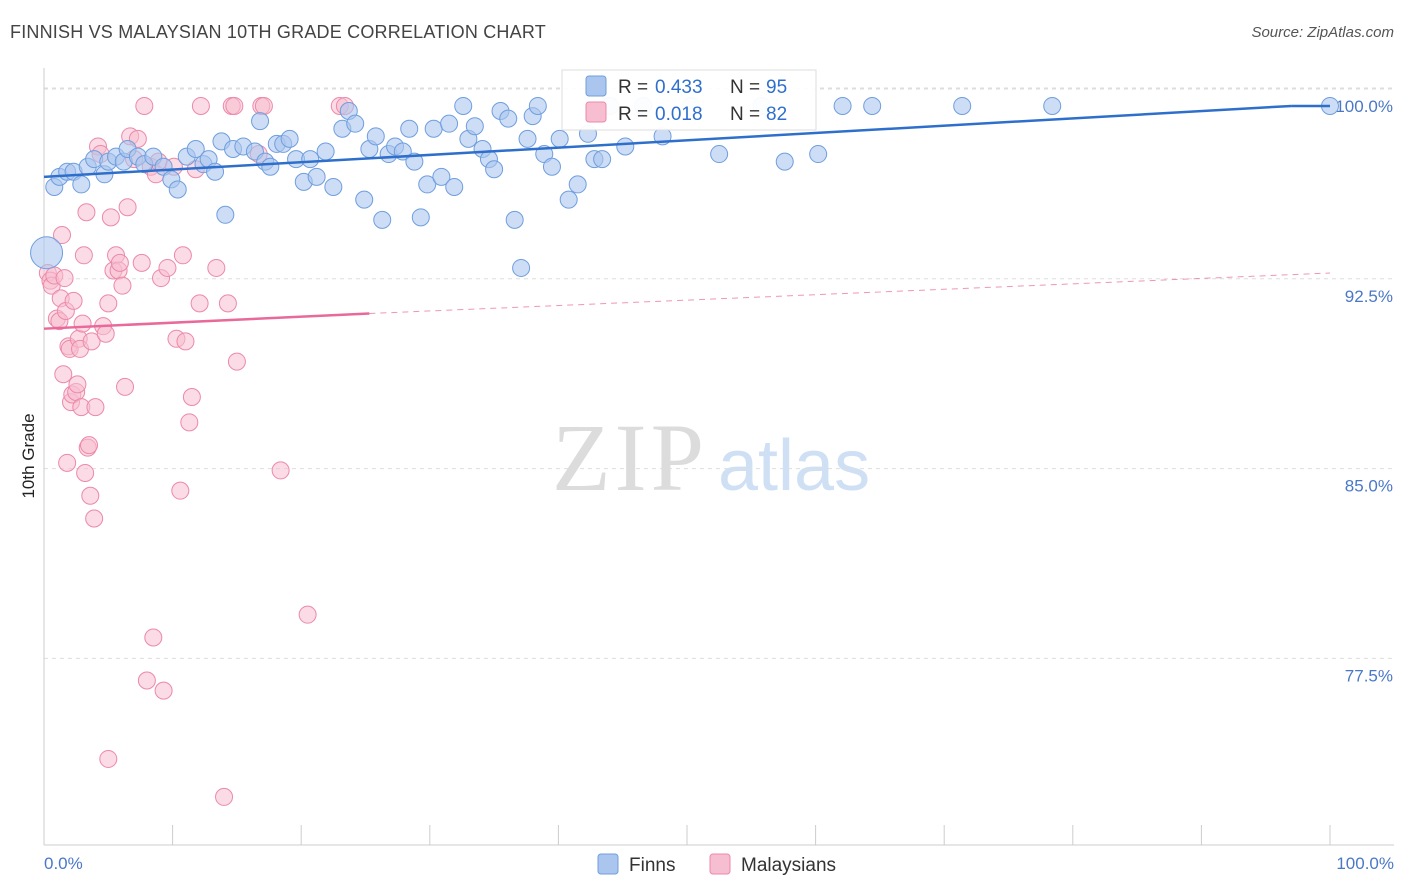 This screenshot has height=892, width=1406. Describe the element at coordinates (776, 87) in the screenshot. I see `legend-n-value-finns: 95` at that location.